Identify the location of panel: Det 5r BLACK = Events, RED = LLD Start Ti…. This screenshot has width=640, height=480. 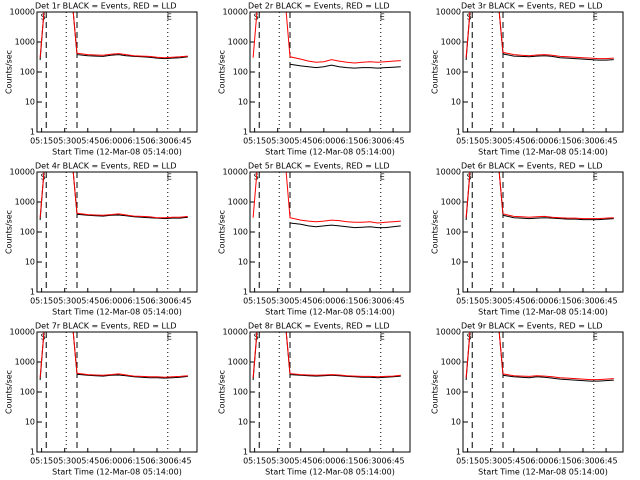
(314, 239).